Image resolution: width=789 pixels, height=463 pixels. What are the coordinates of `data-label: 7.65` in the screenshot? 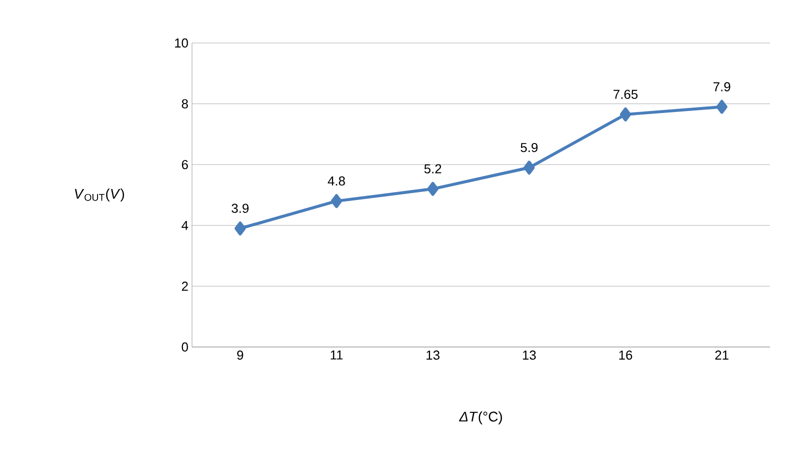 It's located at (626, 94).